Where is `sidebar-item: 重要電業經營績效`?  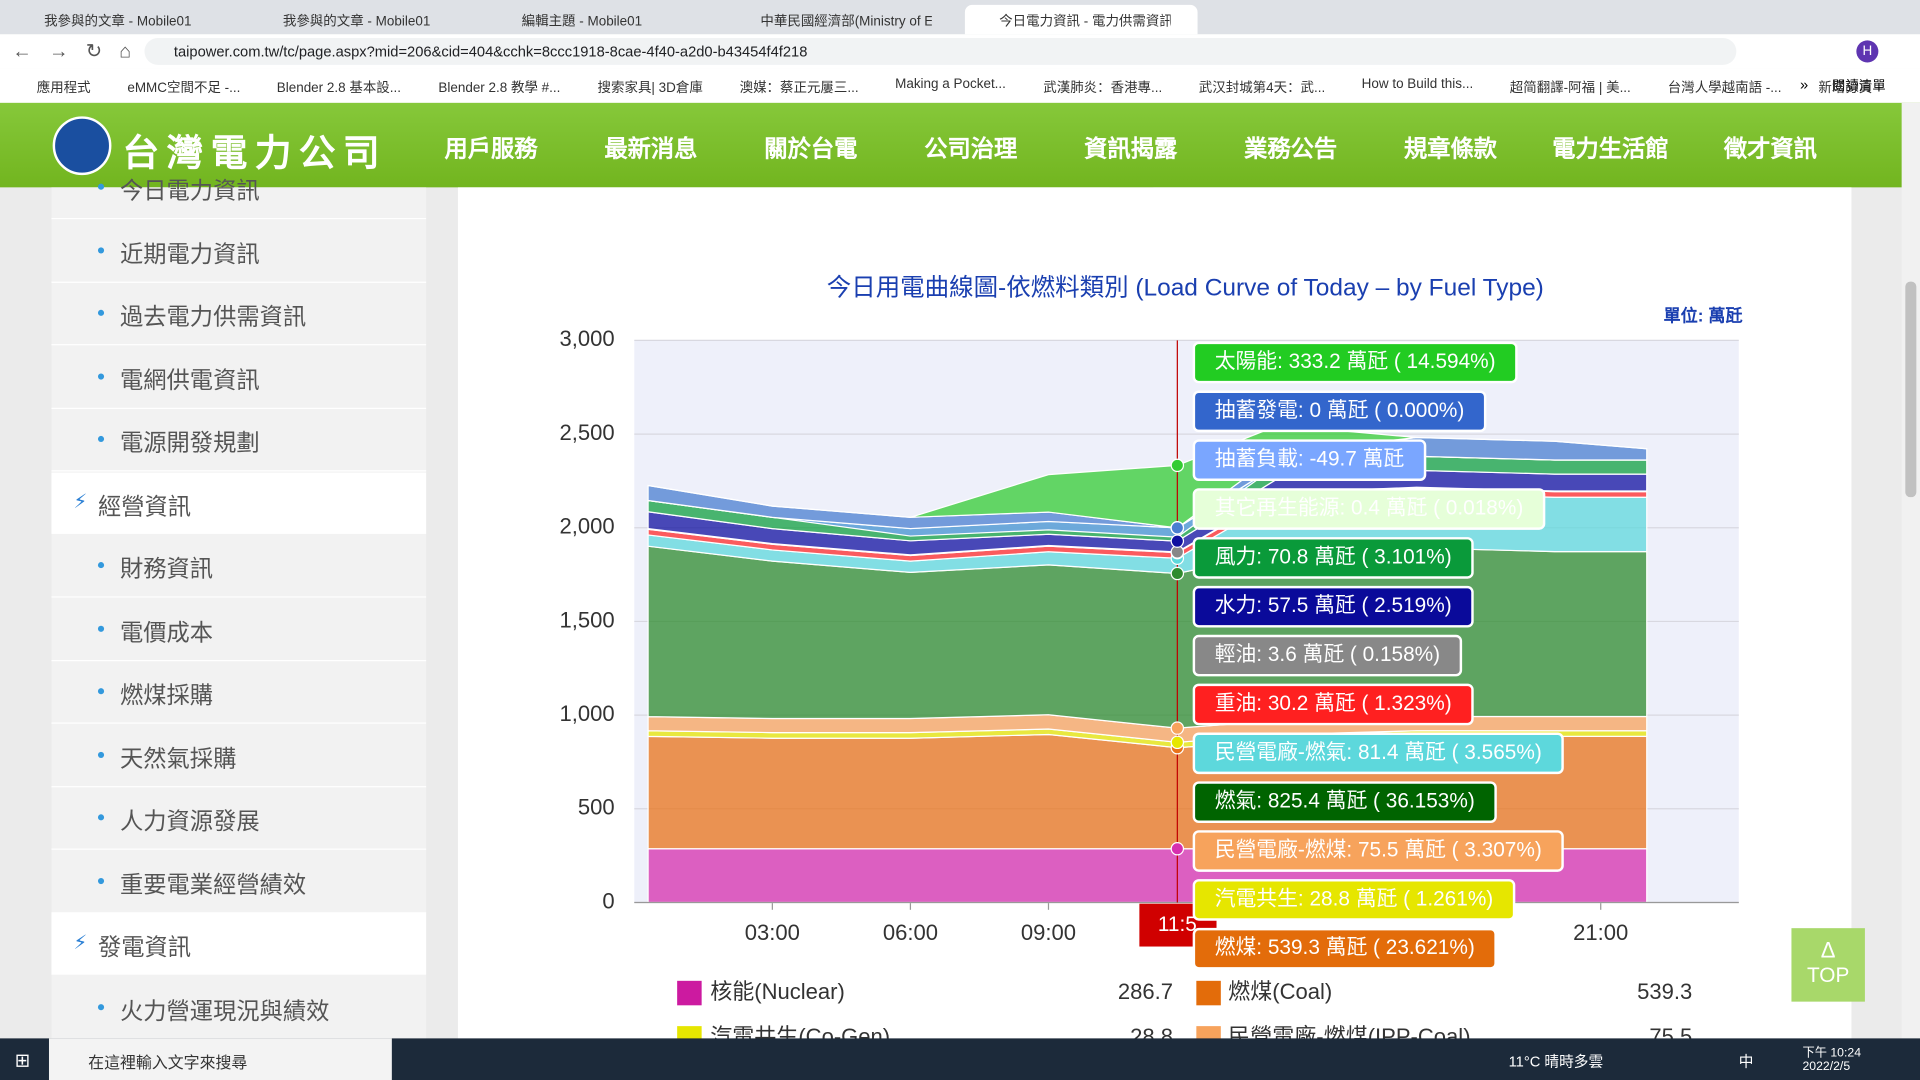 sidebar-item: 重要電業經營績效 is located at coordinates (239, 881).